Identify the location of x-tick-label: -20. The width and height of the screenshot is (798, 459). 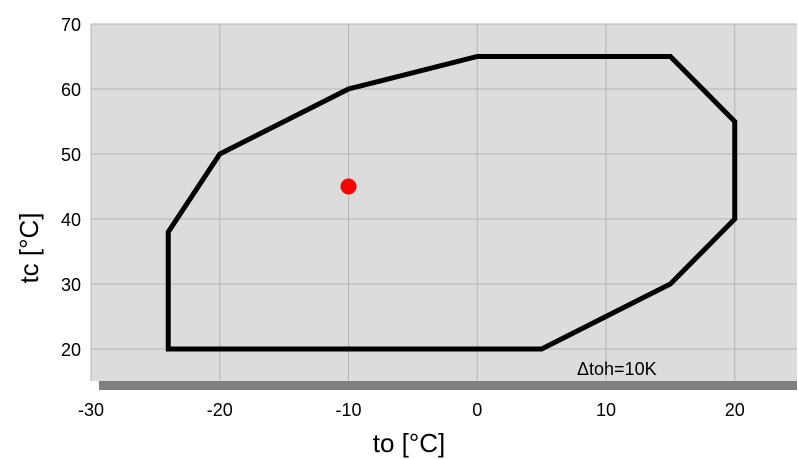
(220, 410).